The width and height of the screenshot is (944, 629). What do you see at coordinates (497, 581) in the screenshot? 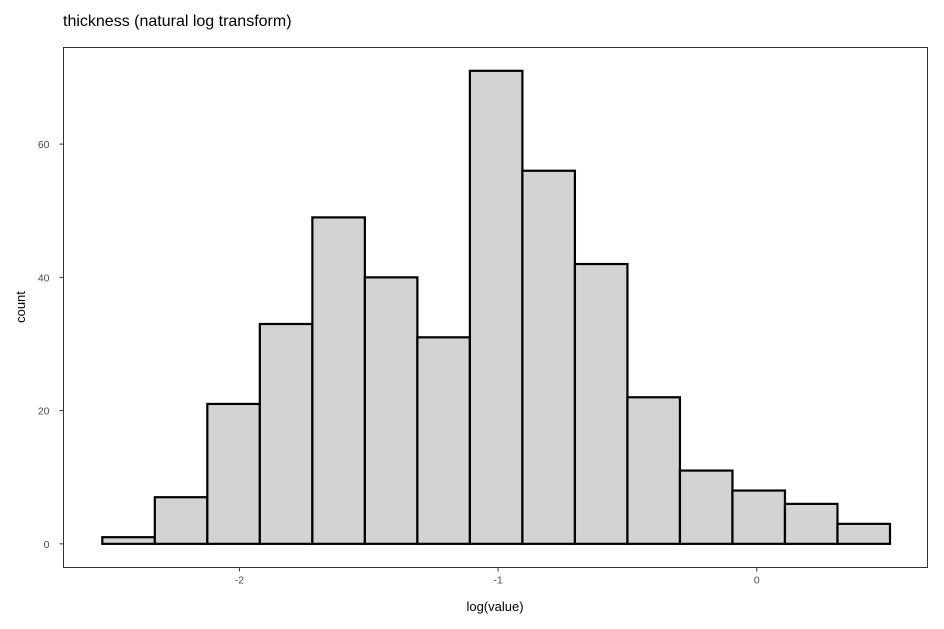
I see `x-tick-label: -1` at bounding box center [497, 581].